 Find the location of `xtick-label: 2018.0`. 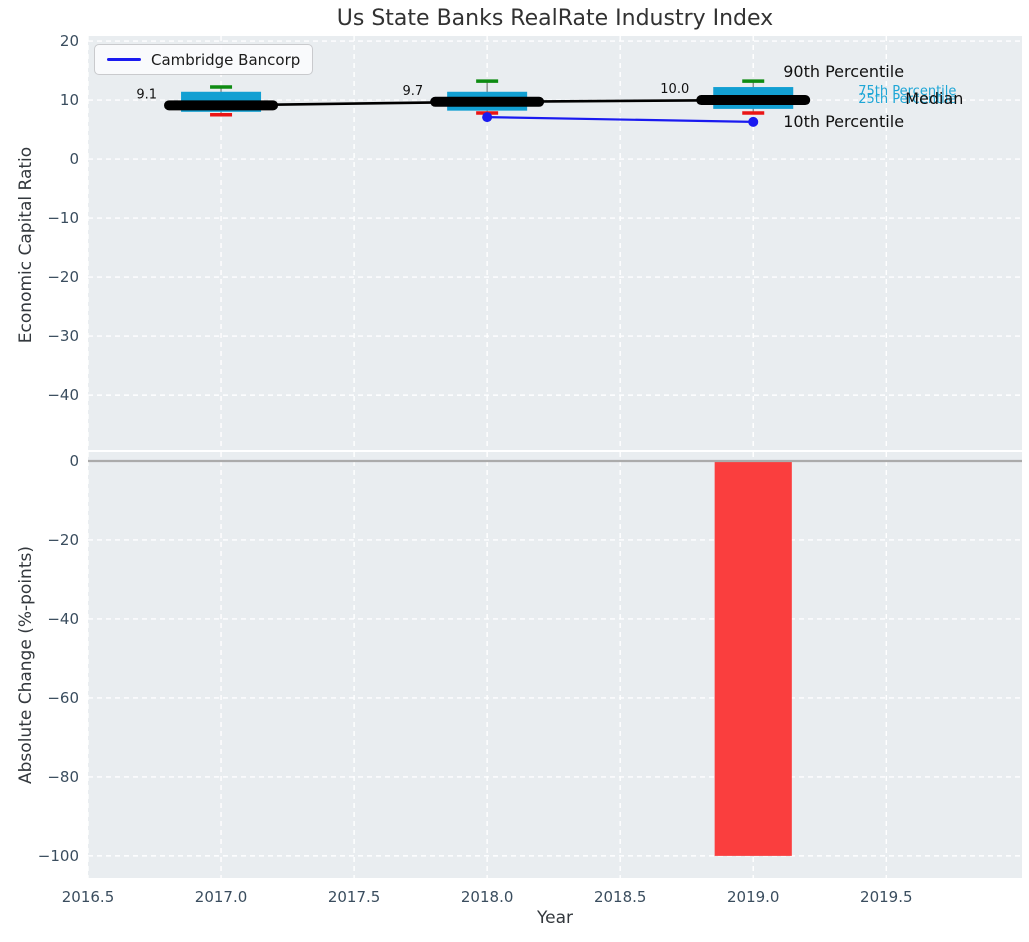

xtick-label: 2018.0 is located at coordinates (487, 897).